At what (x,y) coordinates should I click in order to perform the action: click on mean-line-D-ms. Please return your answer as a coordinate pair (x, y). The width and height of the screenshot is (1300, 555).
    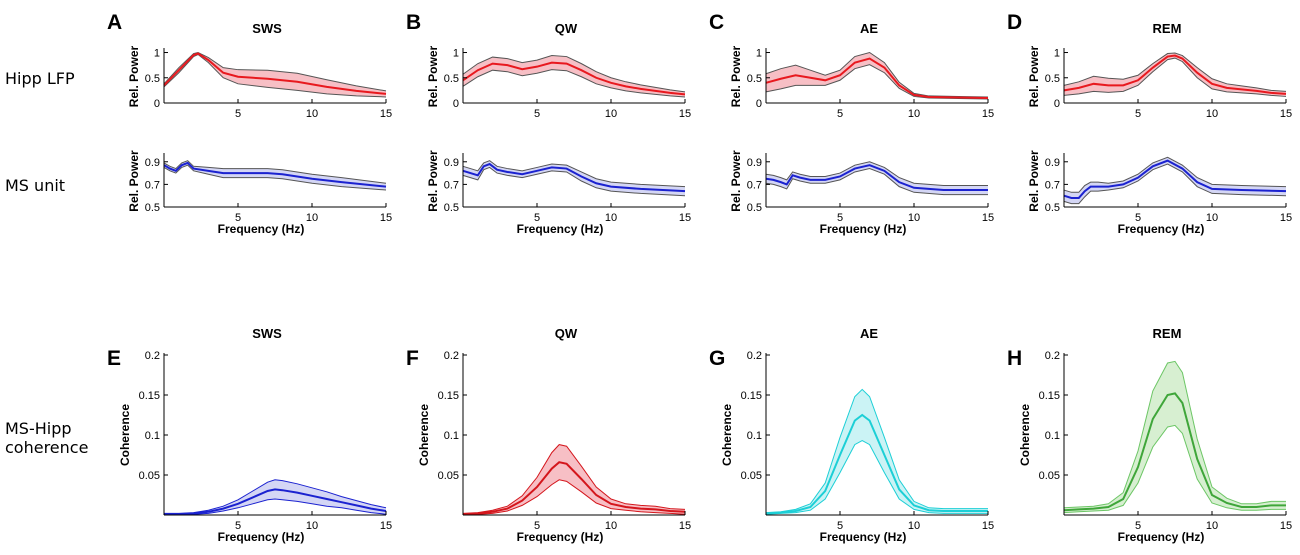
    Looking at the image, I should click on (1175, 179).